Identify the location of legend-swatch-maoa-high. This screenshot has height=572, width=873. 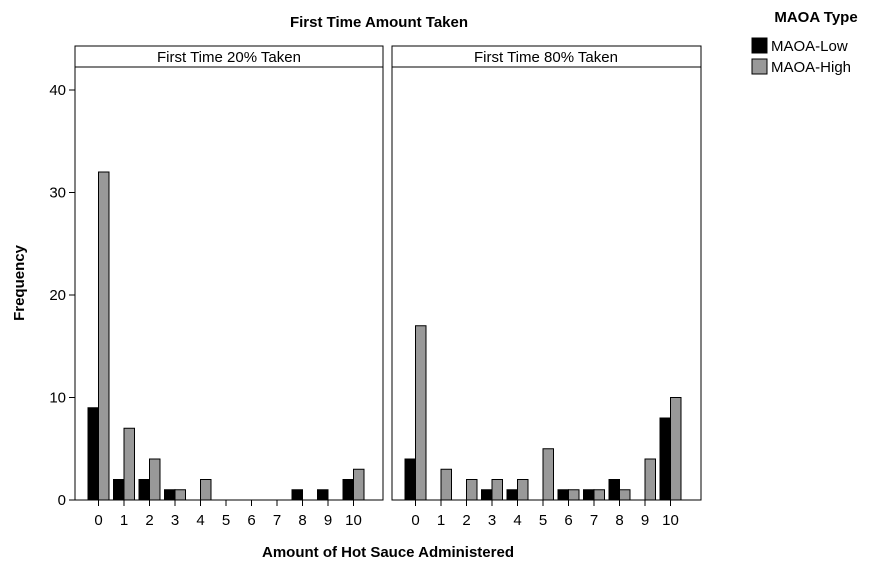
(759, 66).